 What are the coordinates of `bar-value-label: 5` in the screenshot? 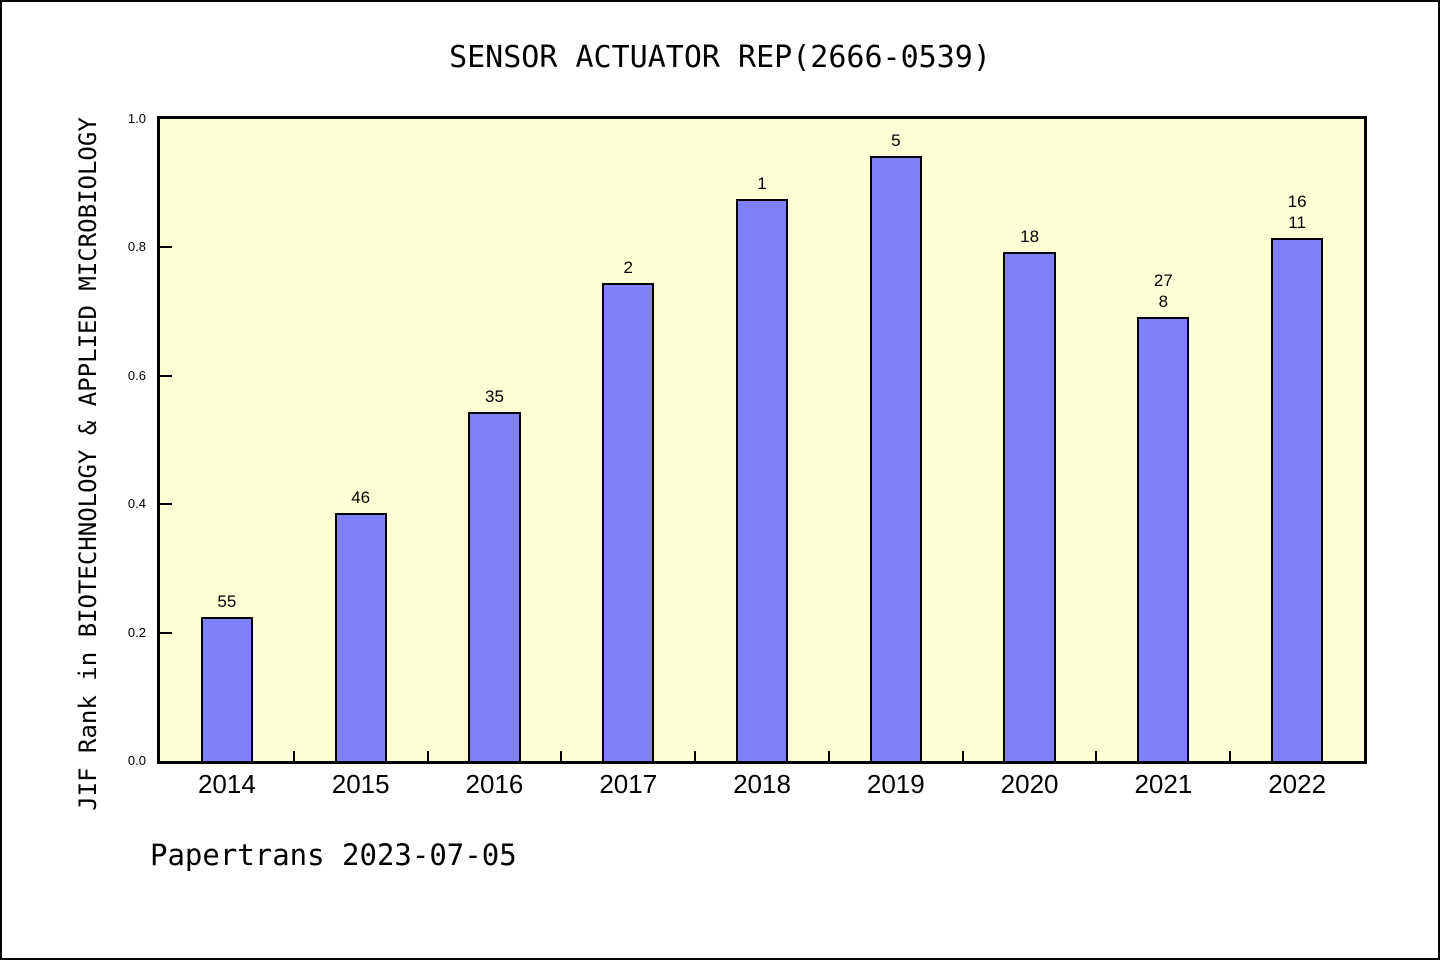 It's located at (895, 140).